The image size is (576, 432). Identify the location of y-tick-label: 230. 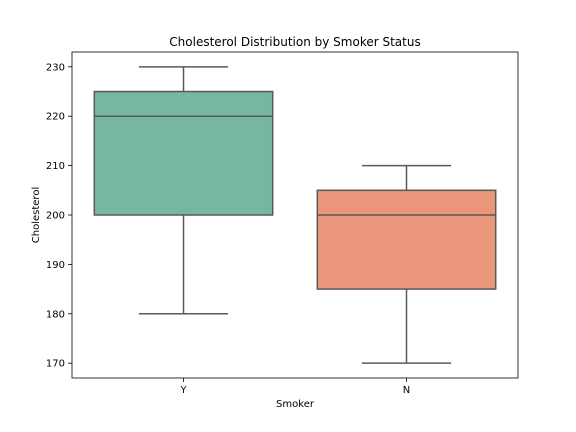
(55, 67).